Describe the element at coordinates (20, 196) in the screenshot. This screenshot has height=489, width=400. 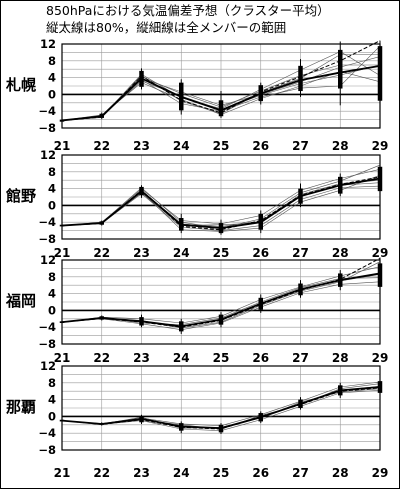
I see `city-label: 館野` at that location.